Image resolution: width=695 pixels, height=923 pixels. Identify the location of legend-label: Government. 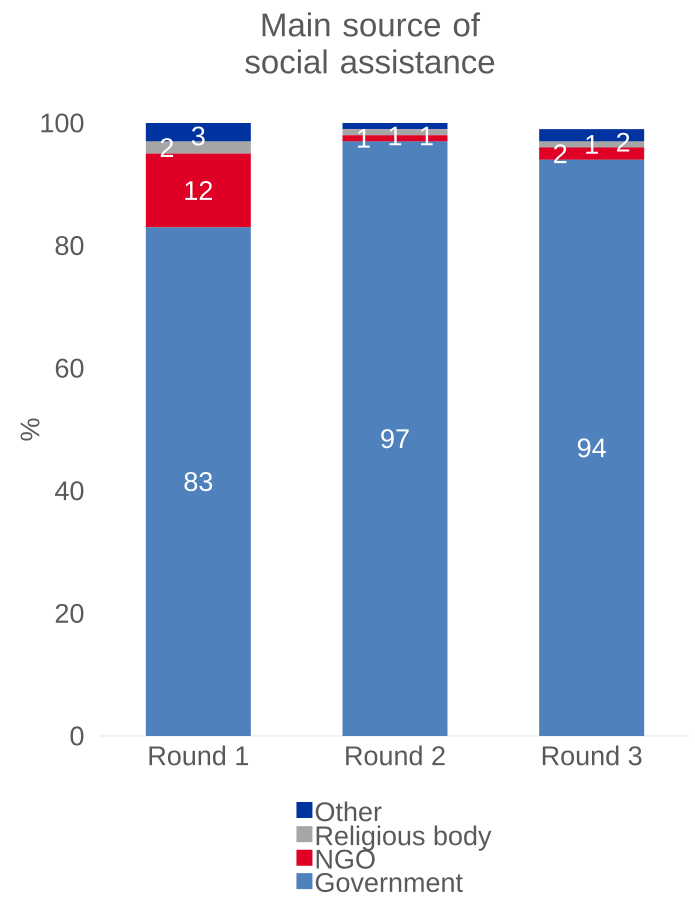
(389, 882).